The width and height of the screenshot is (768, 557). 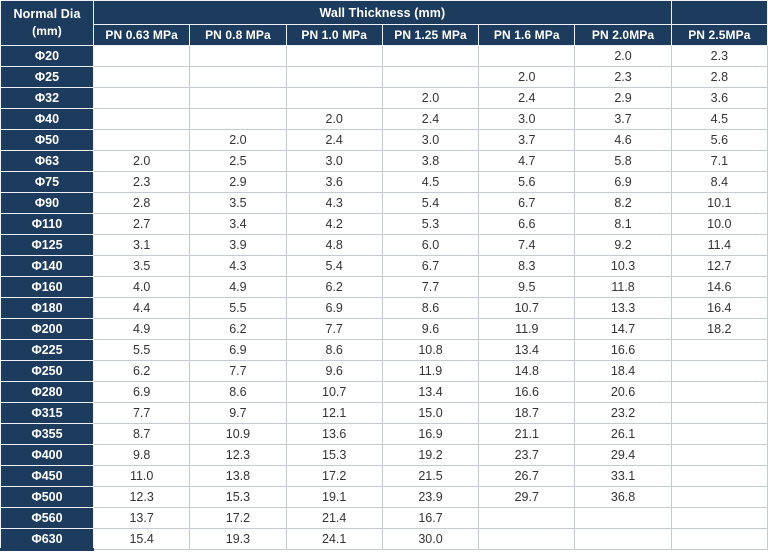 What do you see at coordinates (623, 245) in the screenshot?
I see `cell: 9.2` at bounding box center [623, 245].